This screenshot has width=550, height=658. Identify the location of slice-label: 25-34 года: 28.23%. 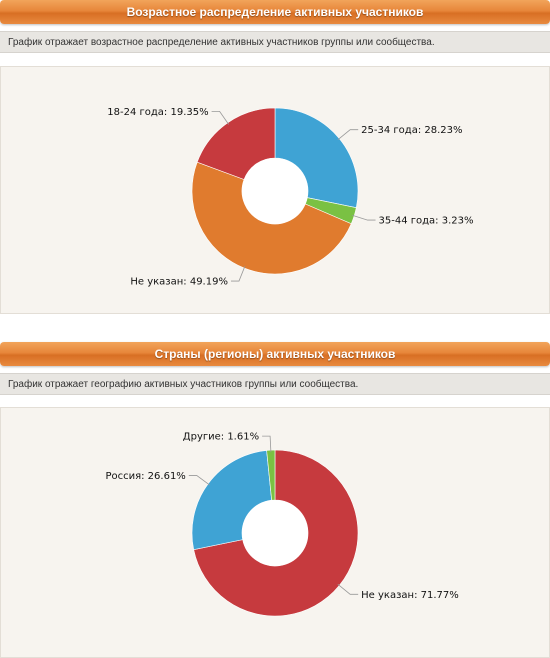
(411, 130).